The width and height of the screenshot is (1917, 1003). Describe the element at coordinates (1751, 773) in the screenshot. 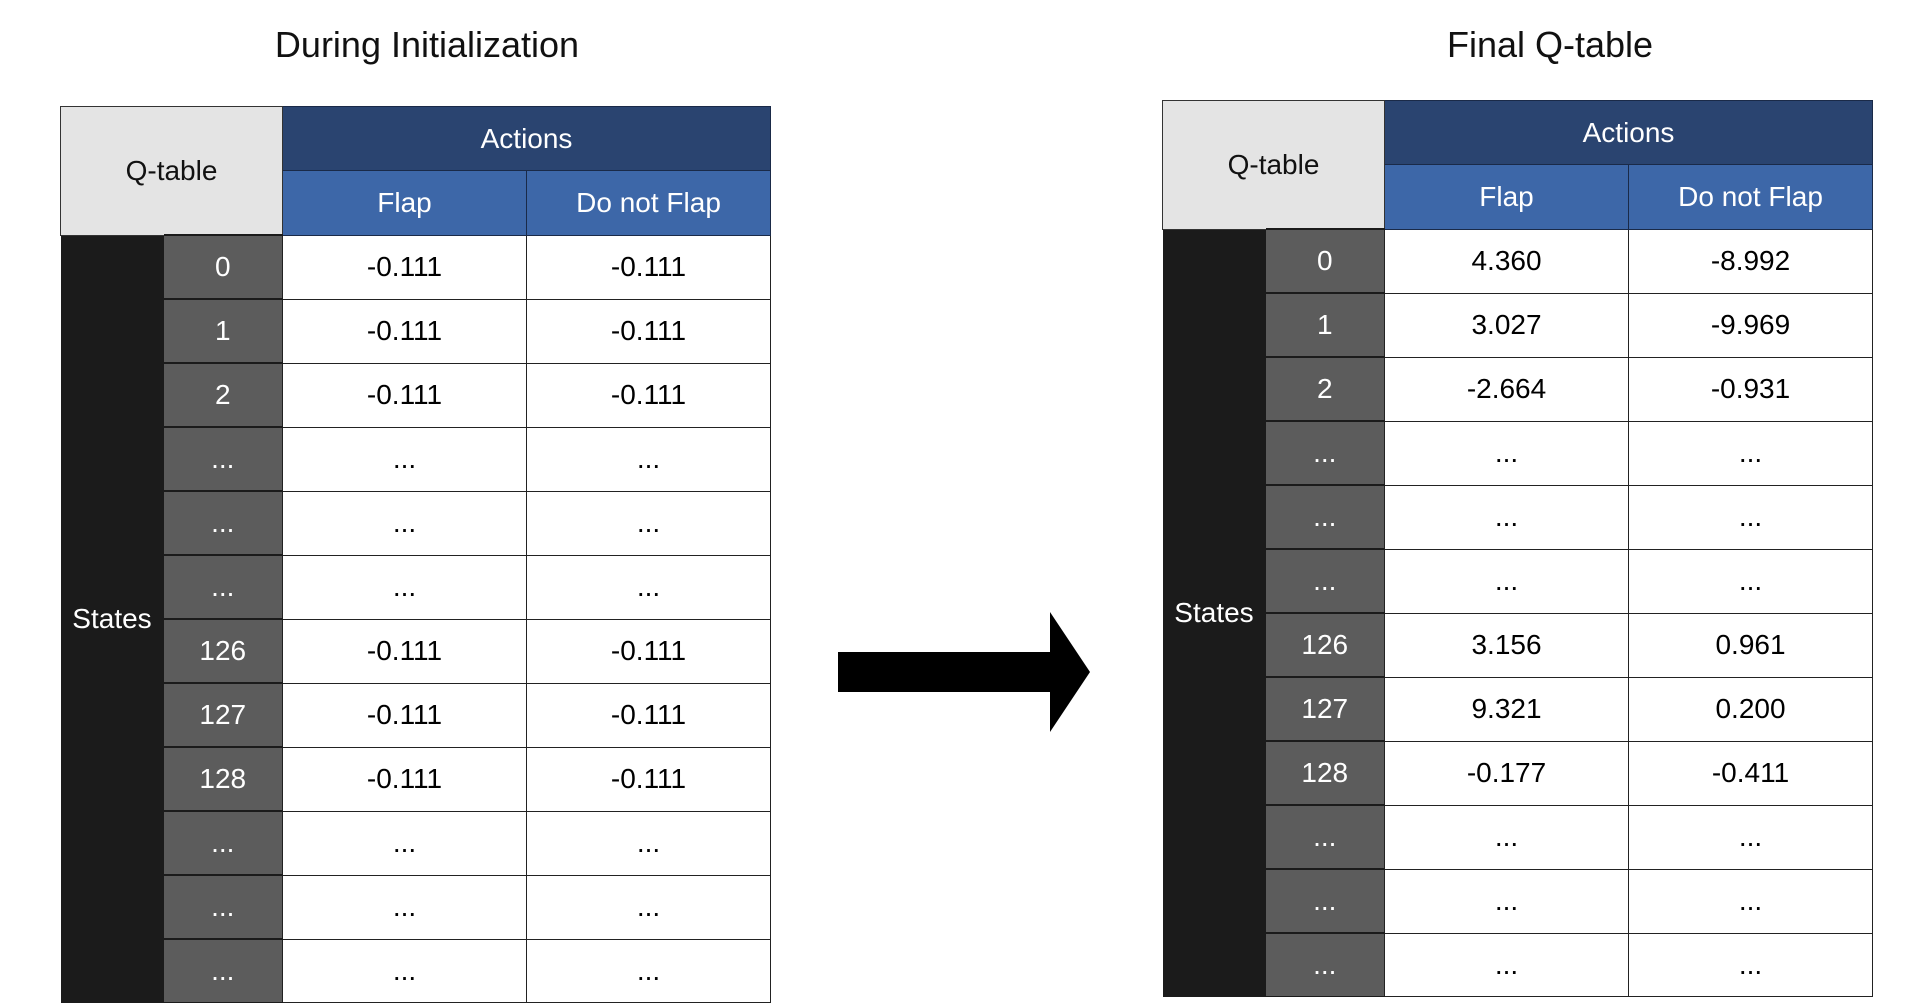

I see `do-not-flap-value-cell: -0.411` at that location.